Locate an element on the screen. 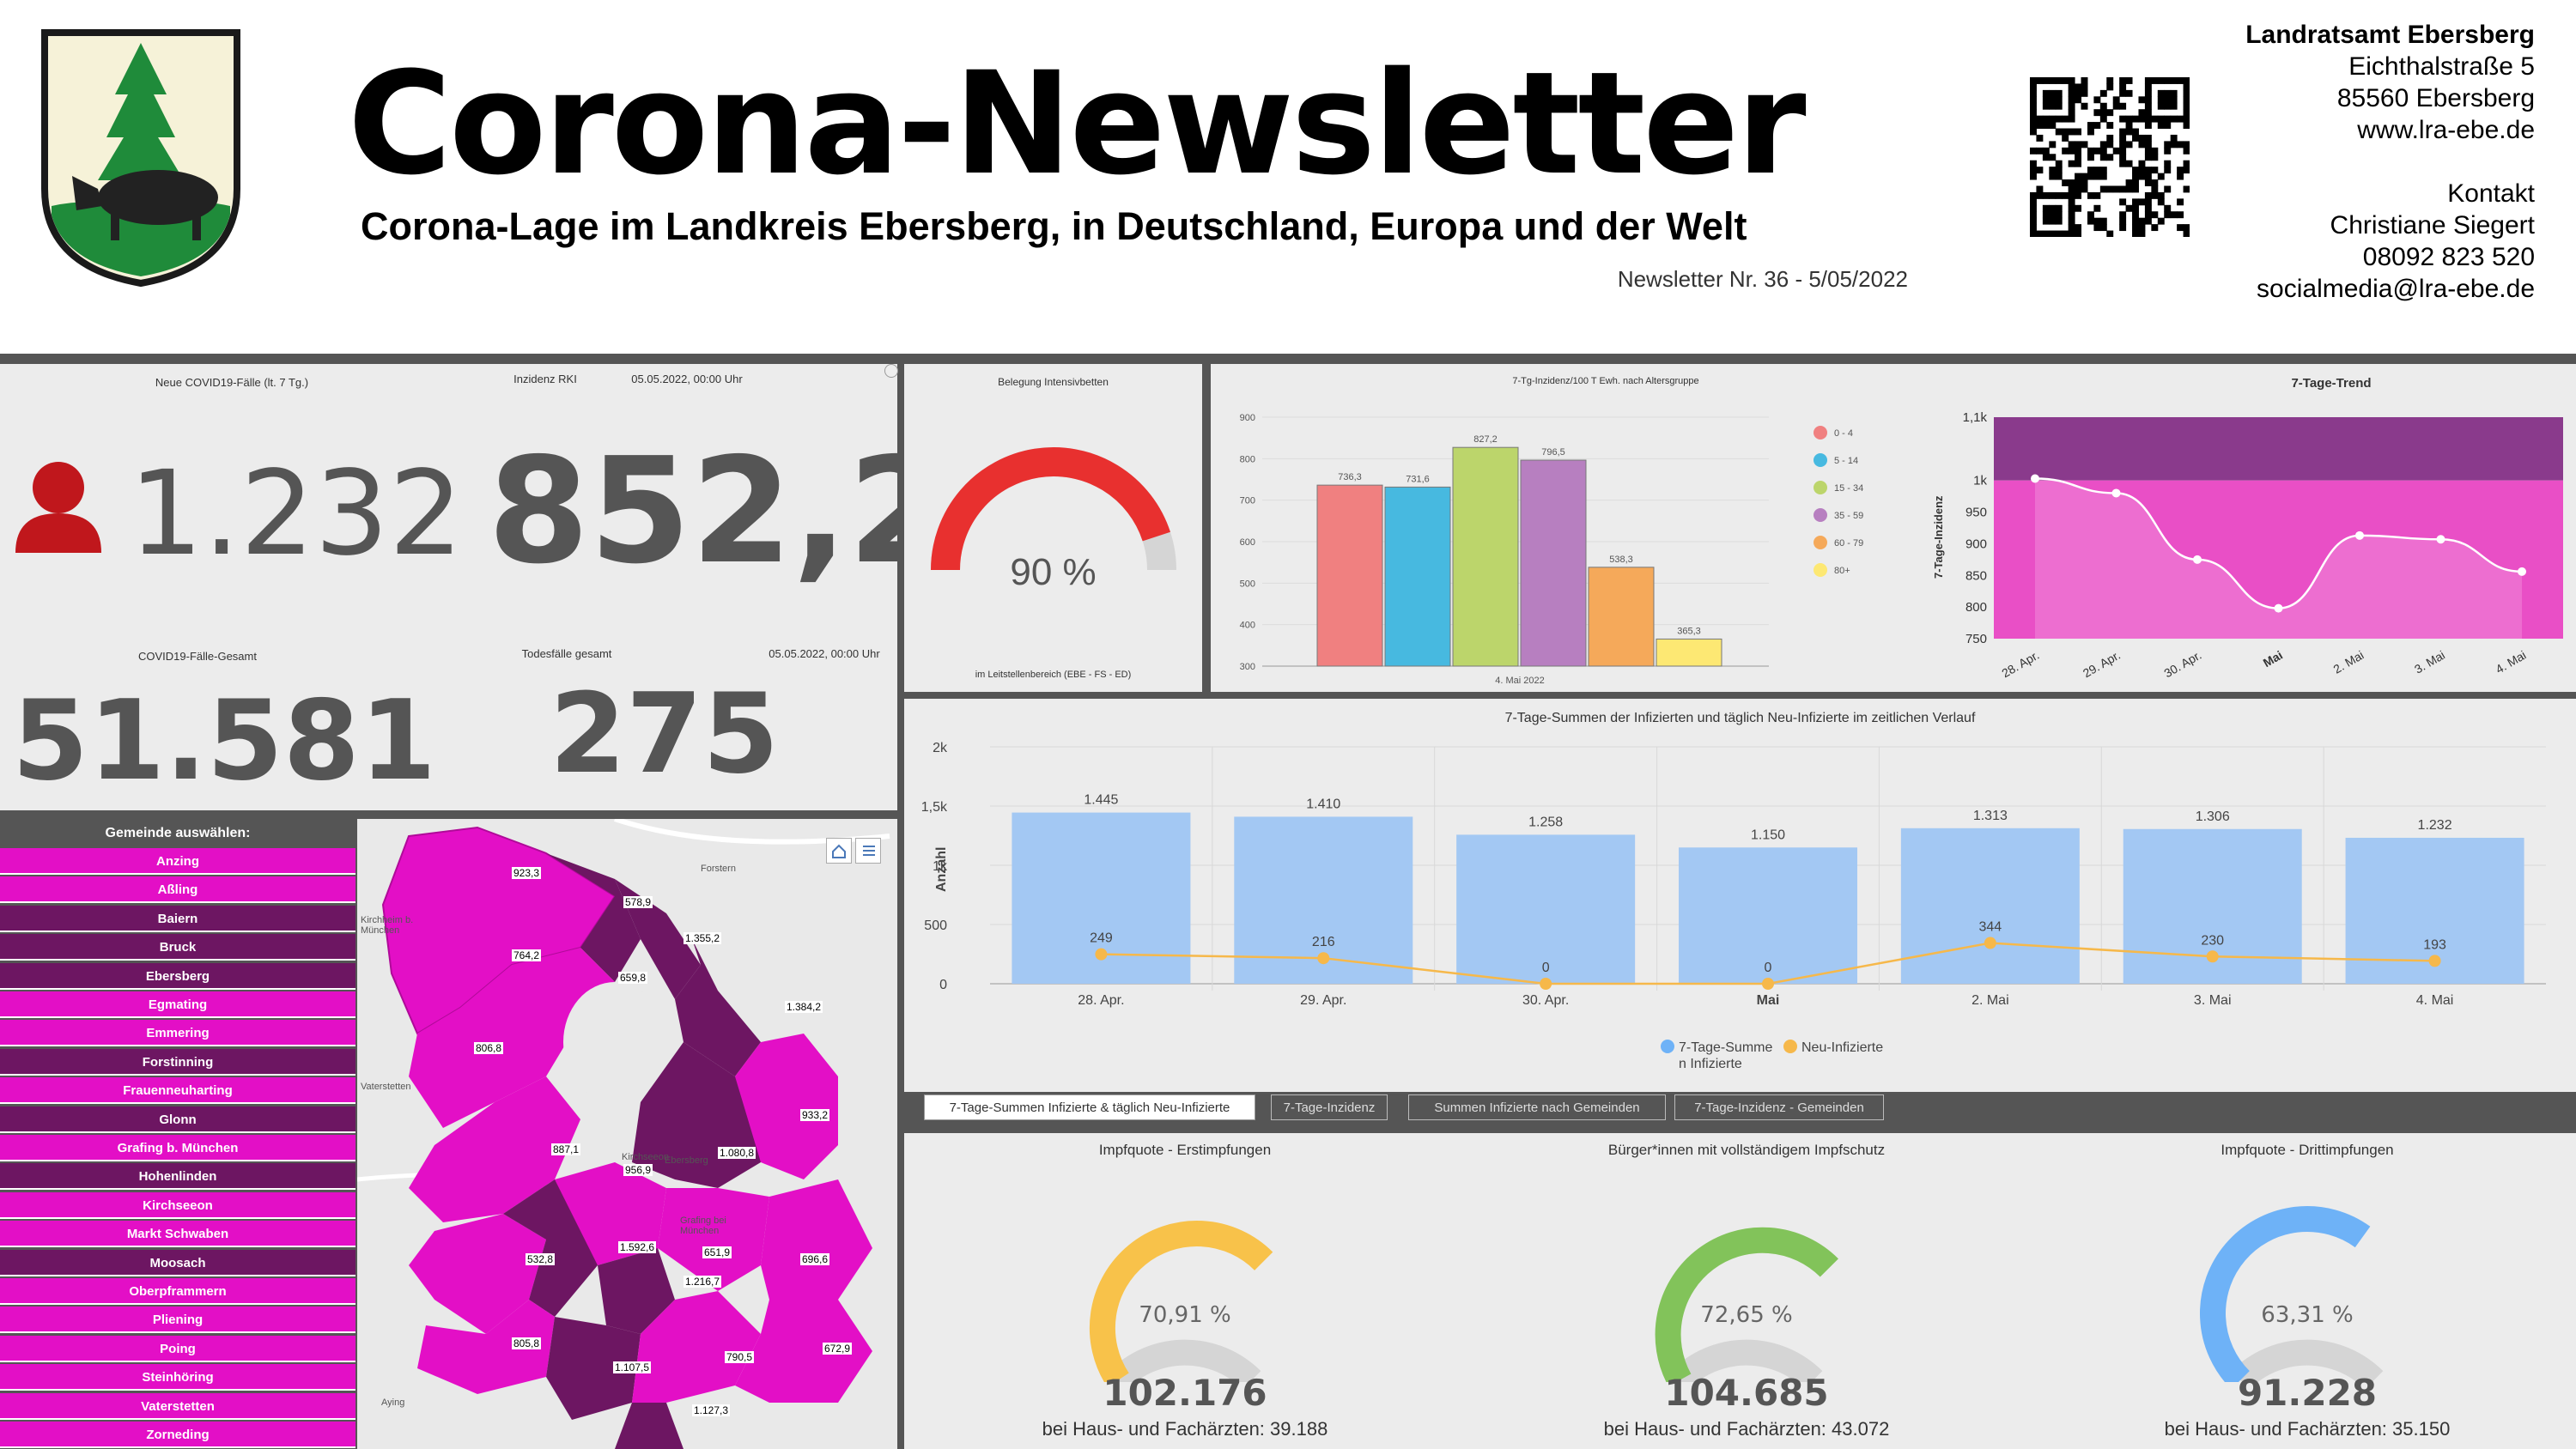 The height and width of the screenshot is (1449, 2576). age-y-tick: 800 is located at coordinates (1247, 459).